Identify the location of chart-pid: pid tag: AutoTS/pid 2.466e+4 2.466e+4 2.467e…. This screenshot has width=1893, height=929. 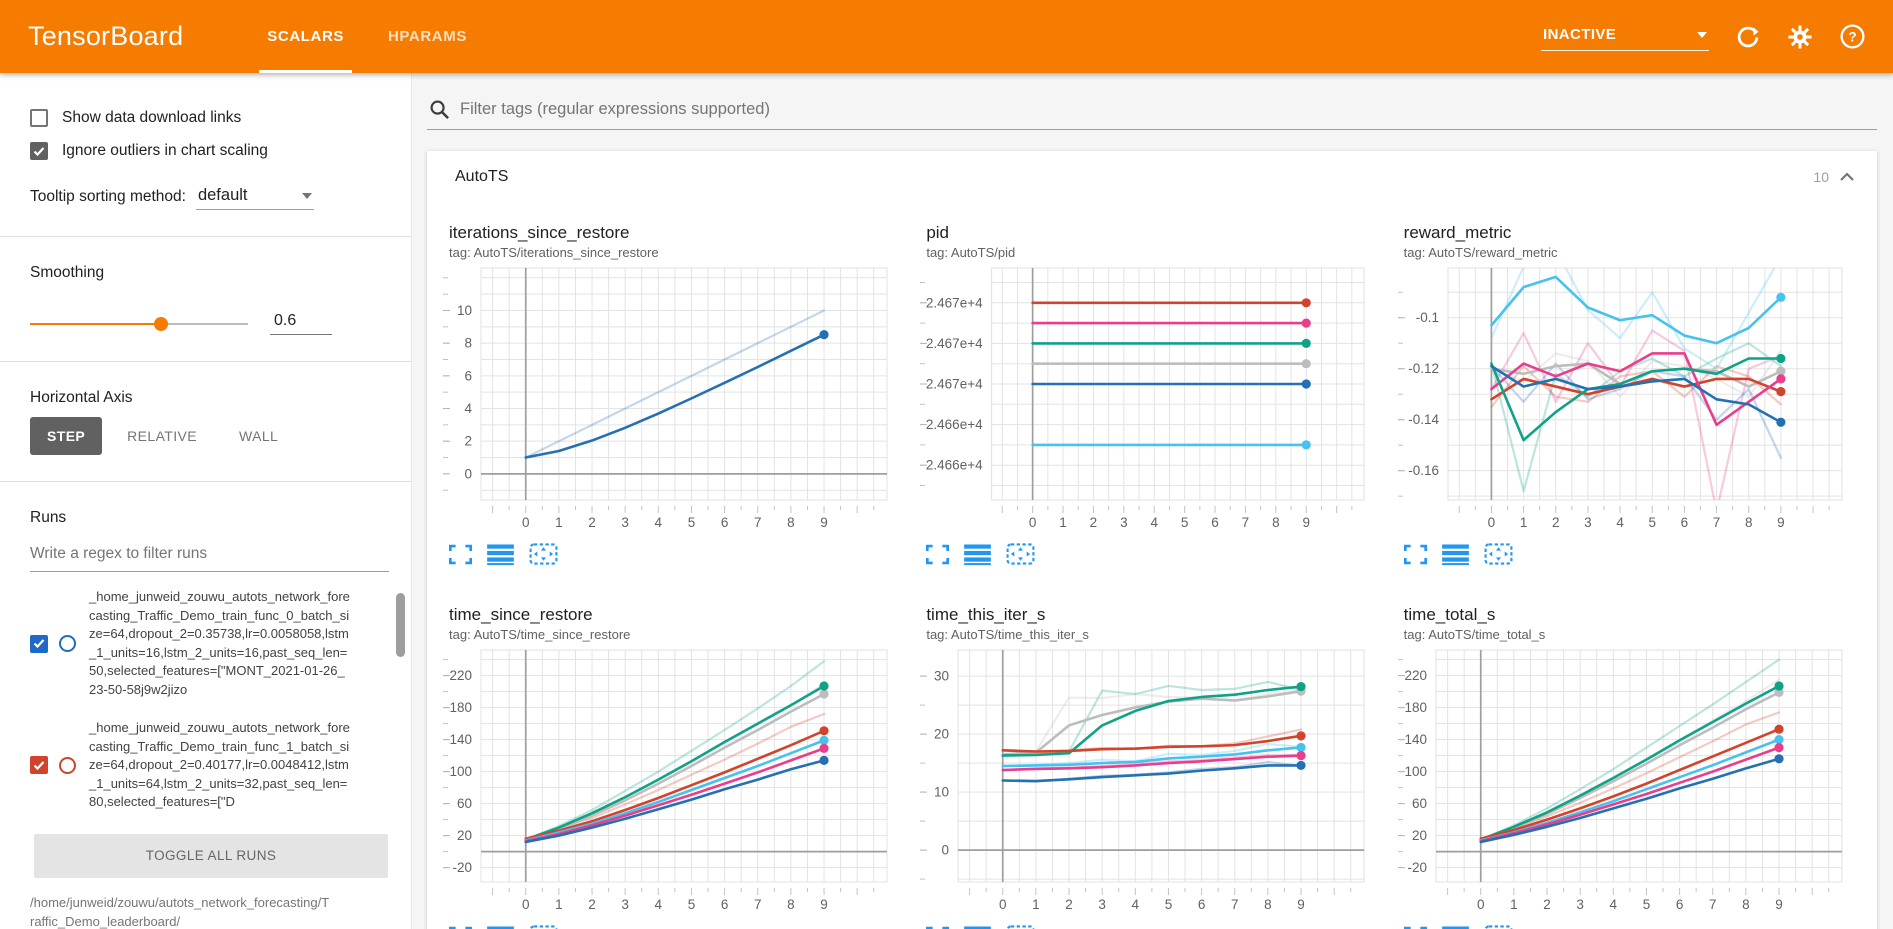
(1152, 394).